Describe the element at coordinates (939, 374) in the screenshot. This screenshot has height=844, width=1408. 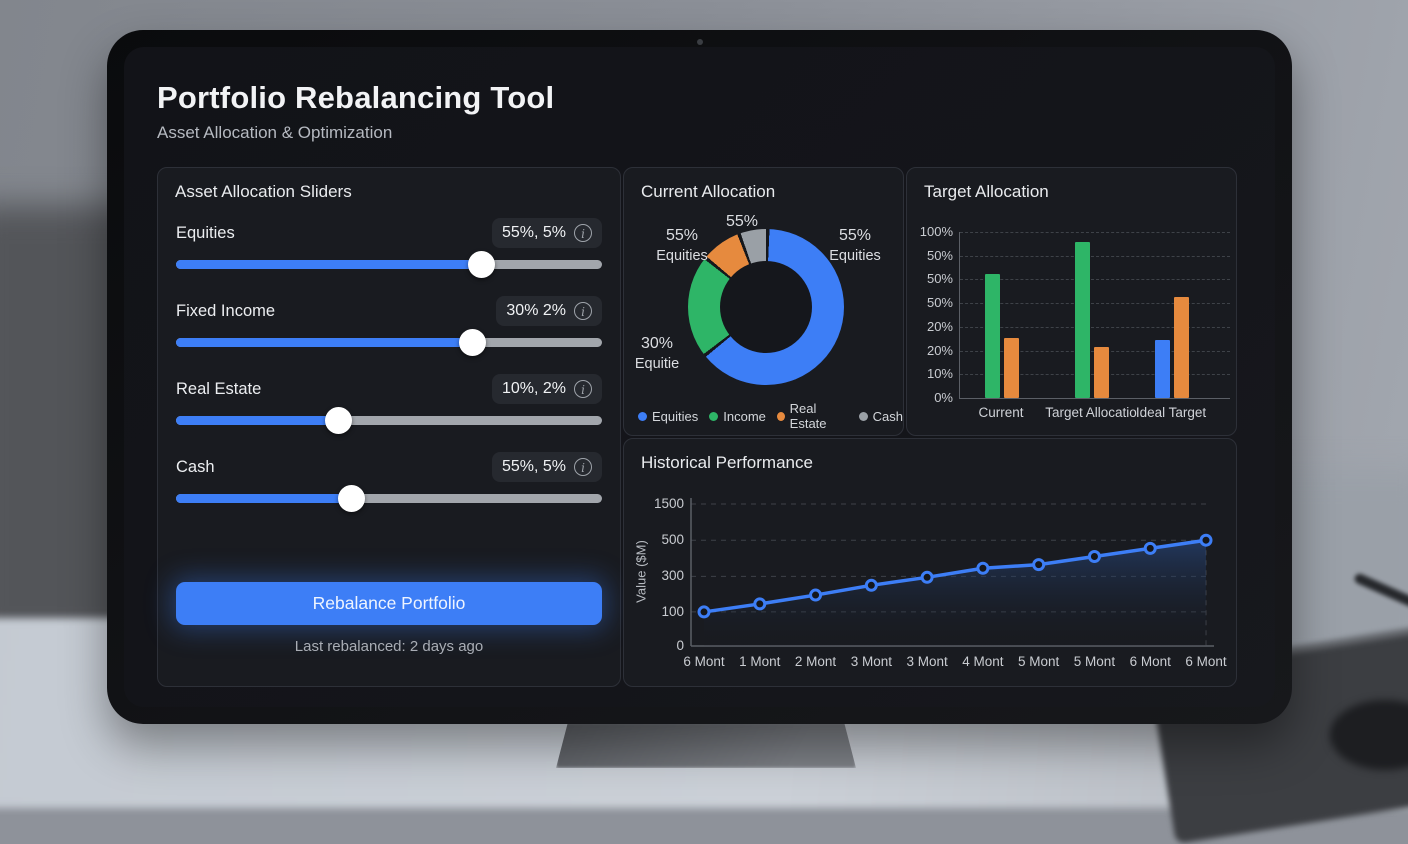
I see `y-tick-label: 10%` at that location.